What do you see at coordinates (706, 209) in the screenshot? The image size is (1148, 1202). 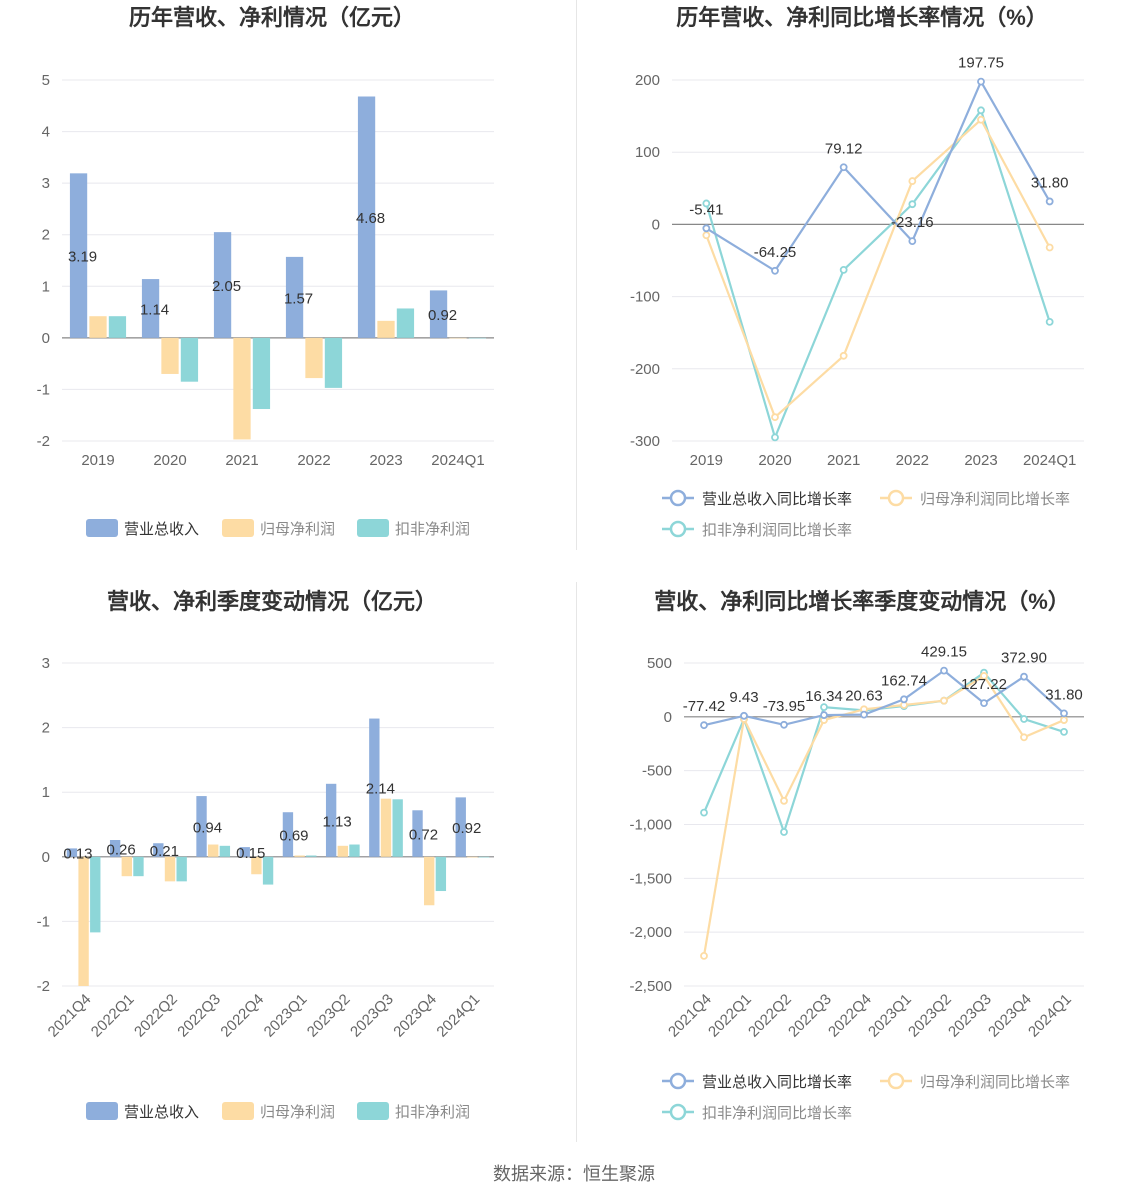 I see `revenue-growth-data-label: -5.41` at bounding box center [706, 209].